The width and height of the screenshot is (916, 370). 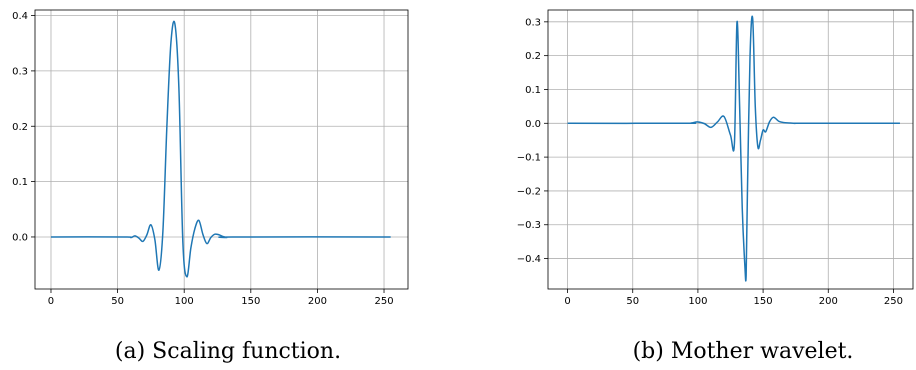 What do you see at coordinates (743, 351) in the screenshot?
I see `caption-mother-wavelet: (b) Mother wavelet.` at bounding box center [743, 351].